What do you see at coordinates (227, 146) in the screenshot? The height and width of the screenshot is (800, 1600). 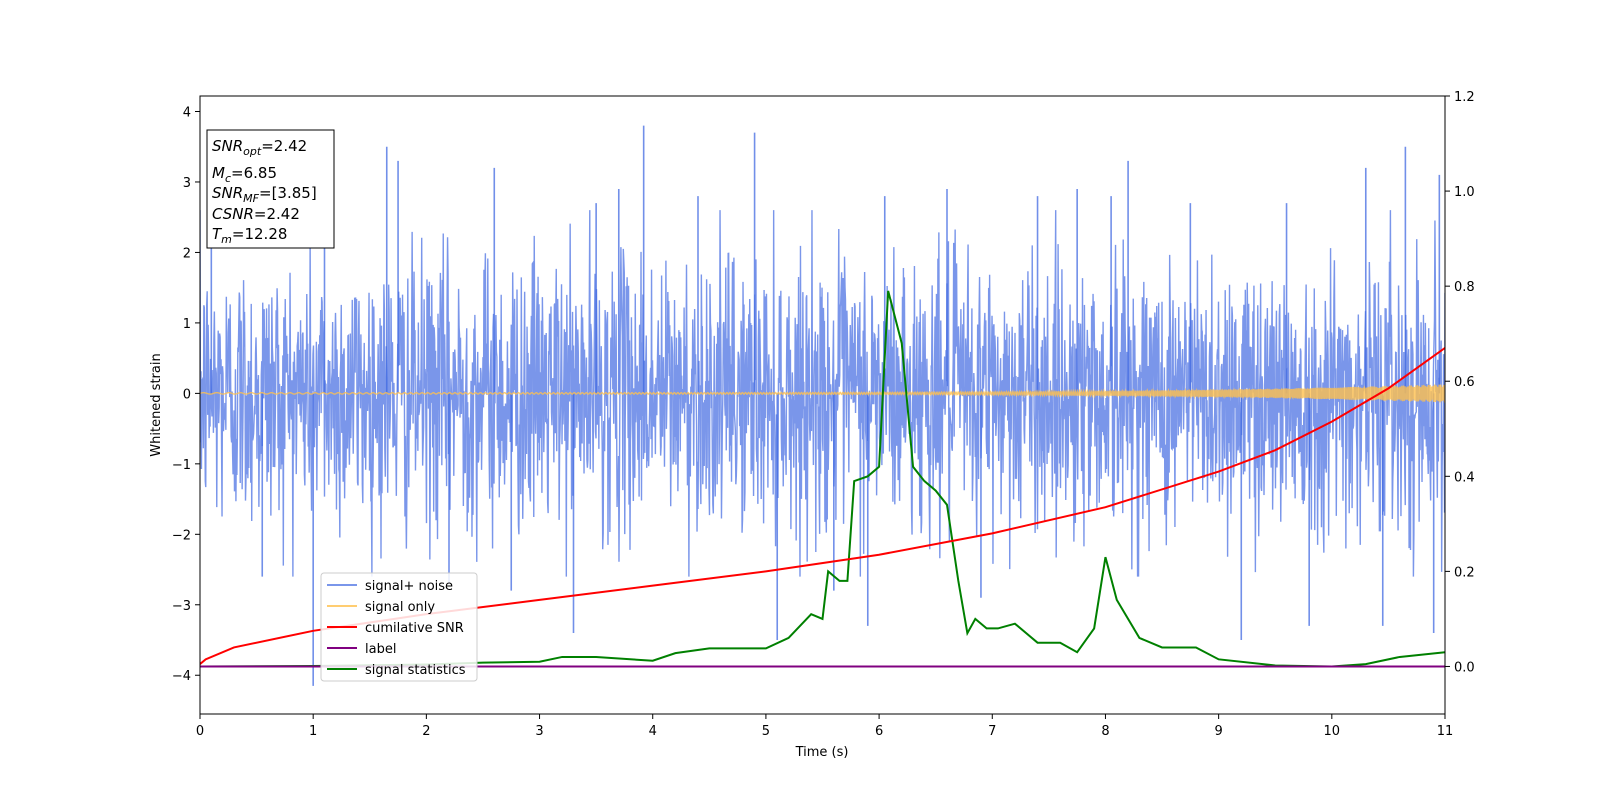 I see `info-snr-opt-base: SNR` at bounding box center [227, 146].